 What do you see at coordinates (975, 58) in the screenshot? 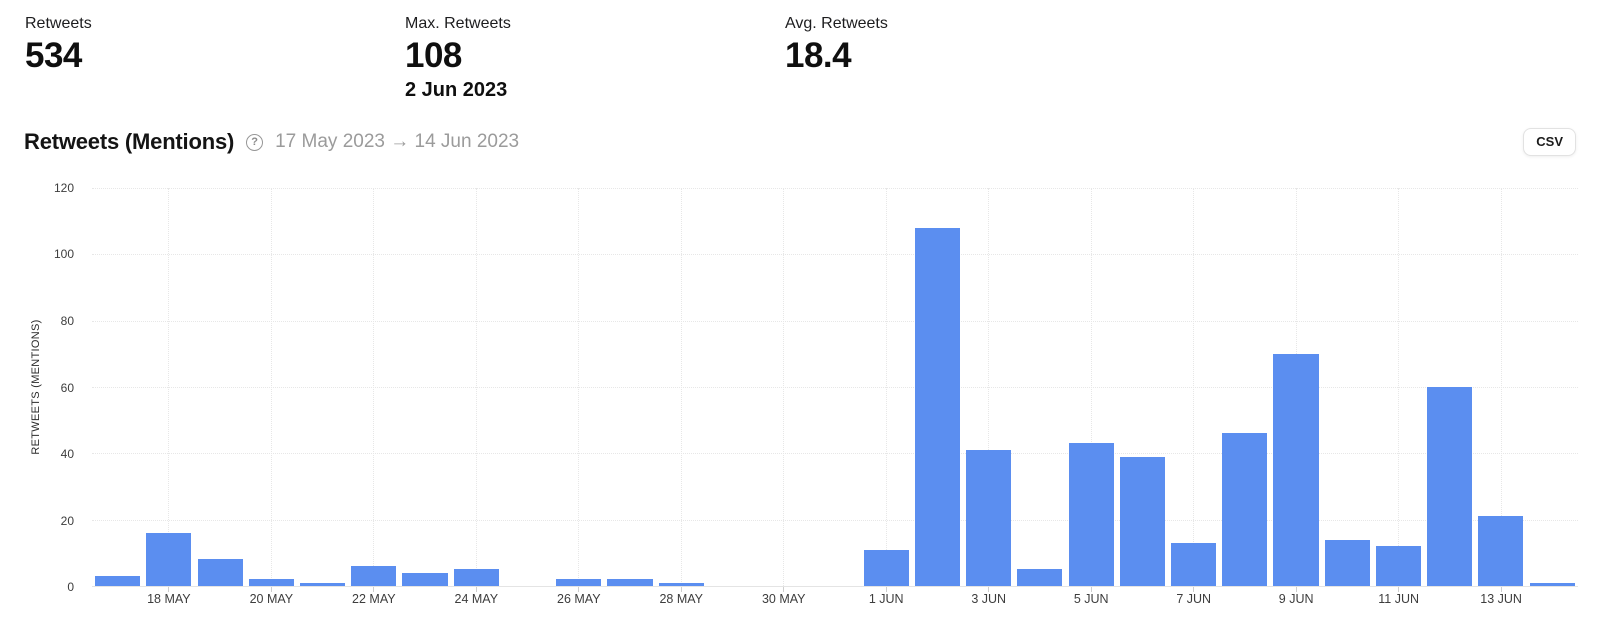
I see `stat-avg-retweets: Avg. Retweets 18.4` at bounding box center [975, 58].